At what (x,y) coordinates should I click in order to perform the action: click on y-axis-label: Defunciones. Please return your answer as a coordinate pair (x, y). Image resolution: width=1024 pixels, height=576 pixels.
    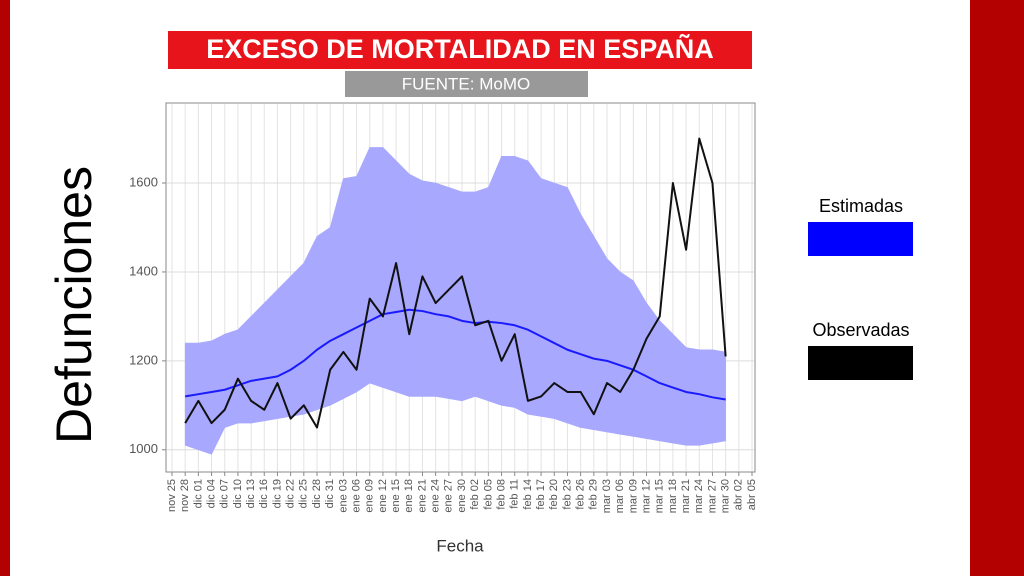
    Looking at the image, I should click on (74, 305).